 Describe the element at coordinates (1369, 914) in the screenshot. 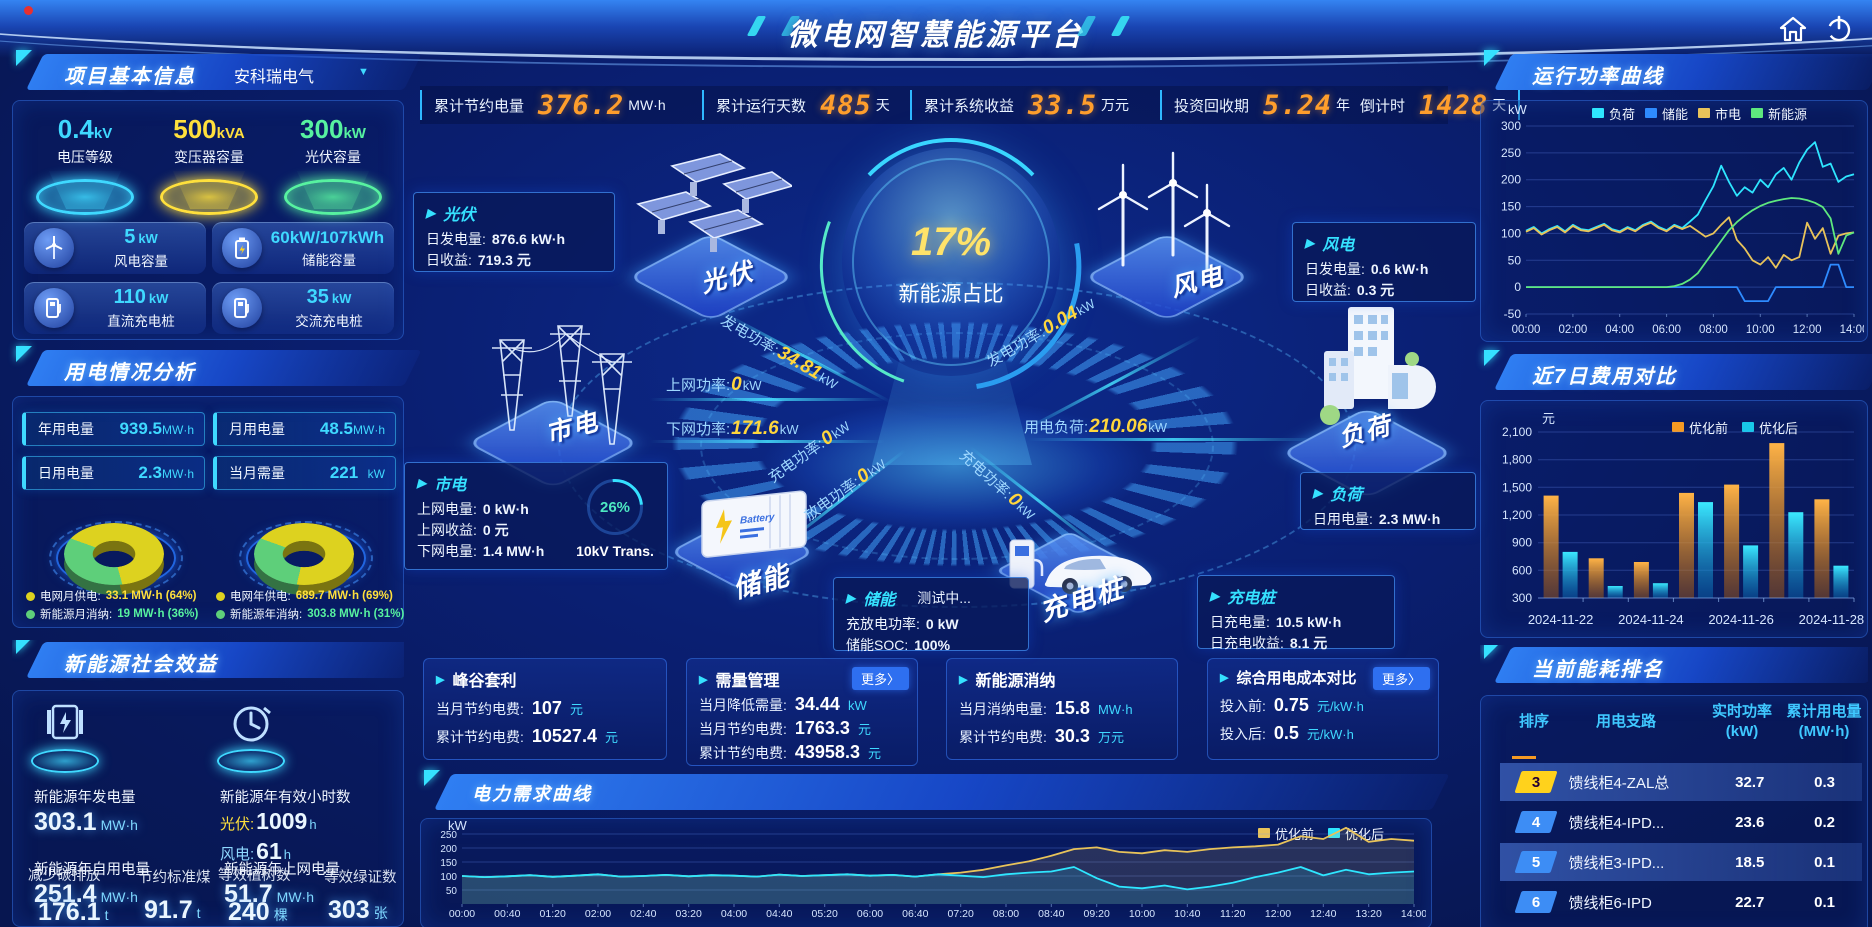

I see `svg-text: 13:20` at that location.